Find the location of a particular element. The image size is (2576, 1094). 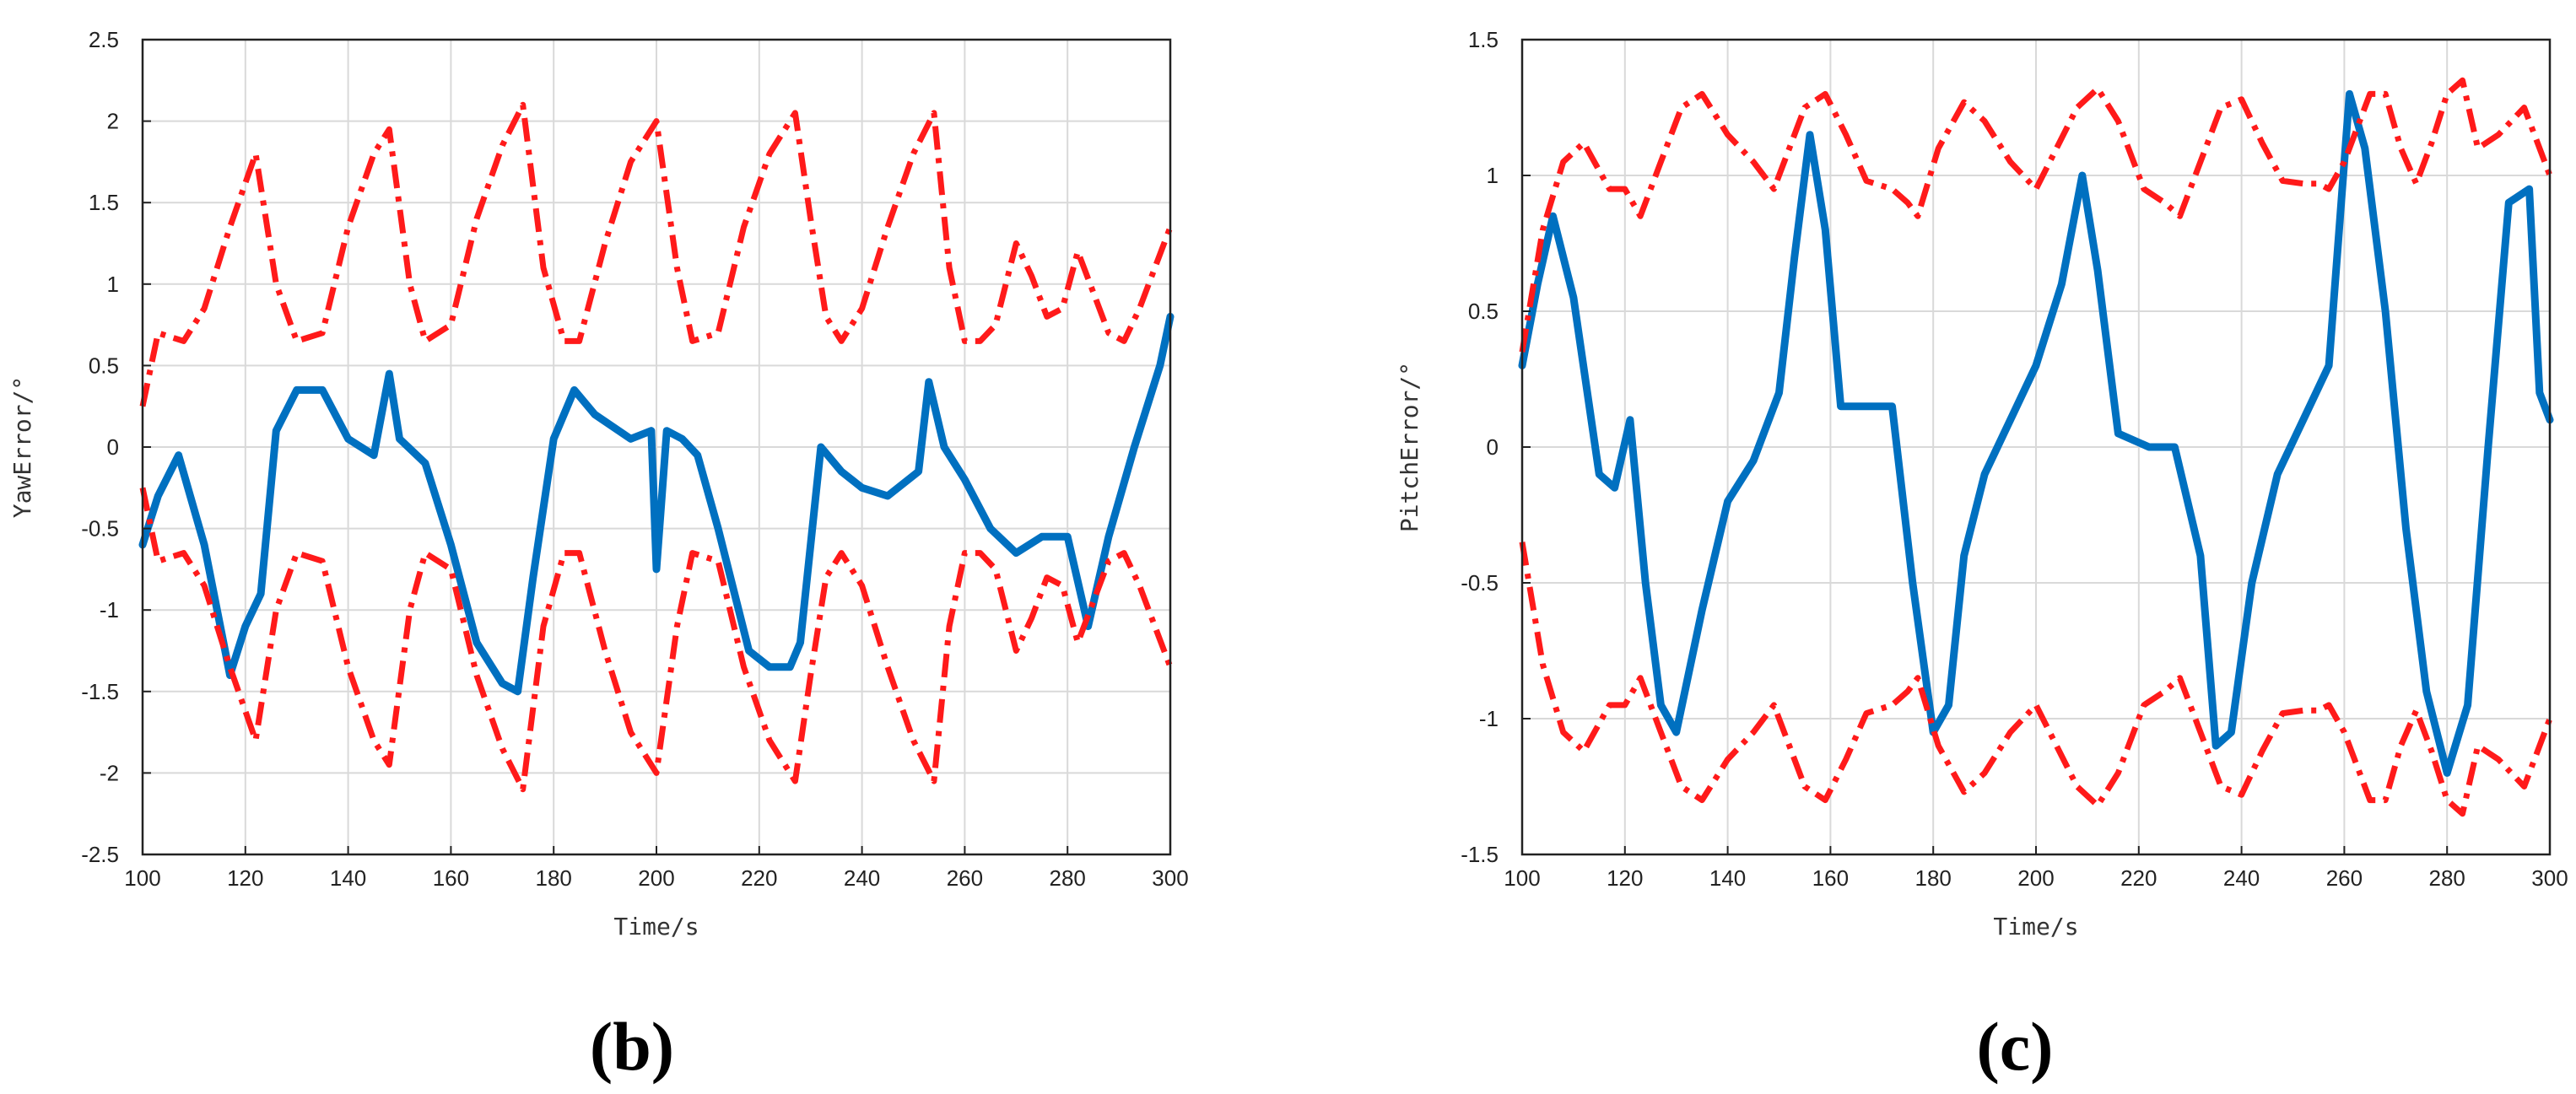

error-series-line is located at coordinates (656, 504).